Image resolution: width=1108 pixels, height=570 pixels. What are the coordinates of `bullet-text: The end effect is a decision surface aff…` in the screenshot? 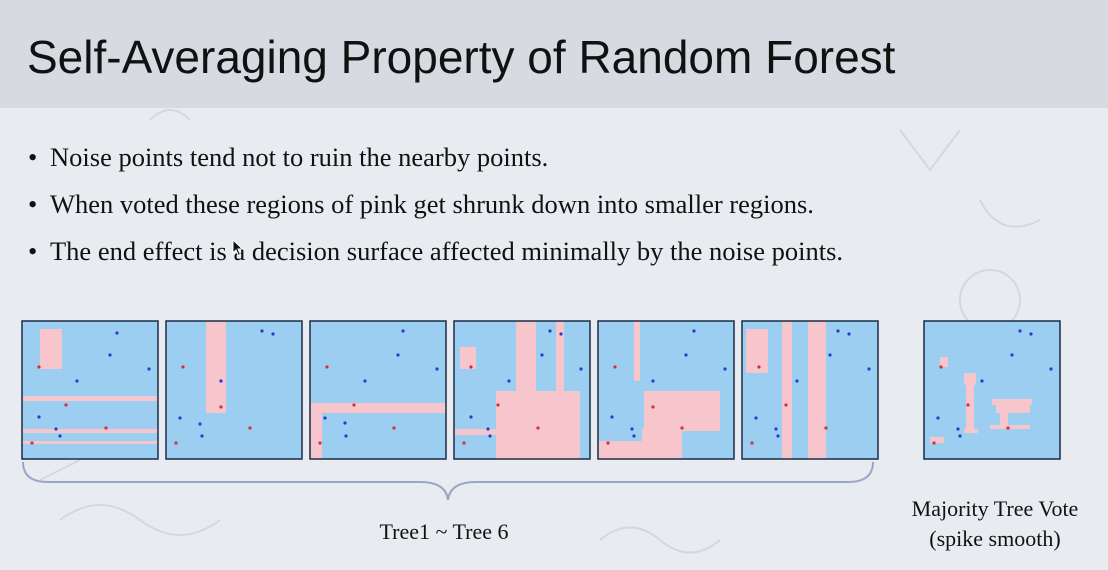 It's located at (447, 251).